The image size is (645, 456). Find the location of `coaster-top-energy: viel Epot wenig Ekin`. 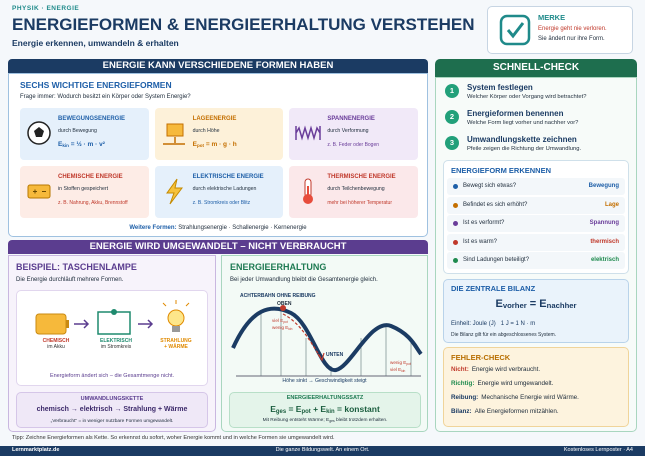

coaster-top-energy: viel Epot wenig Ekin is located at coordinates (282, 325).